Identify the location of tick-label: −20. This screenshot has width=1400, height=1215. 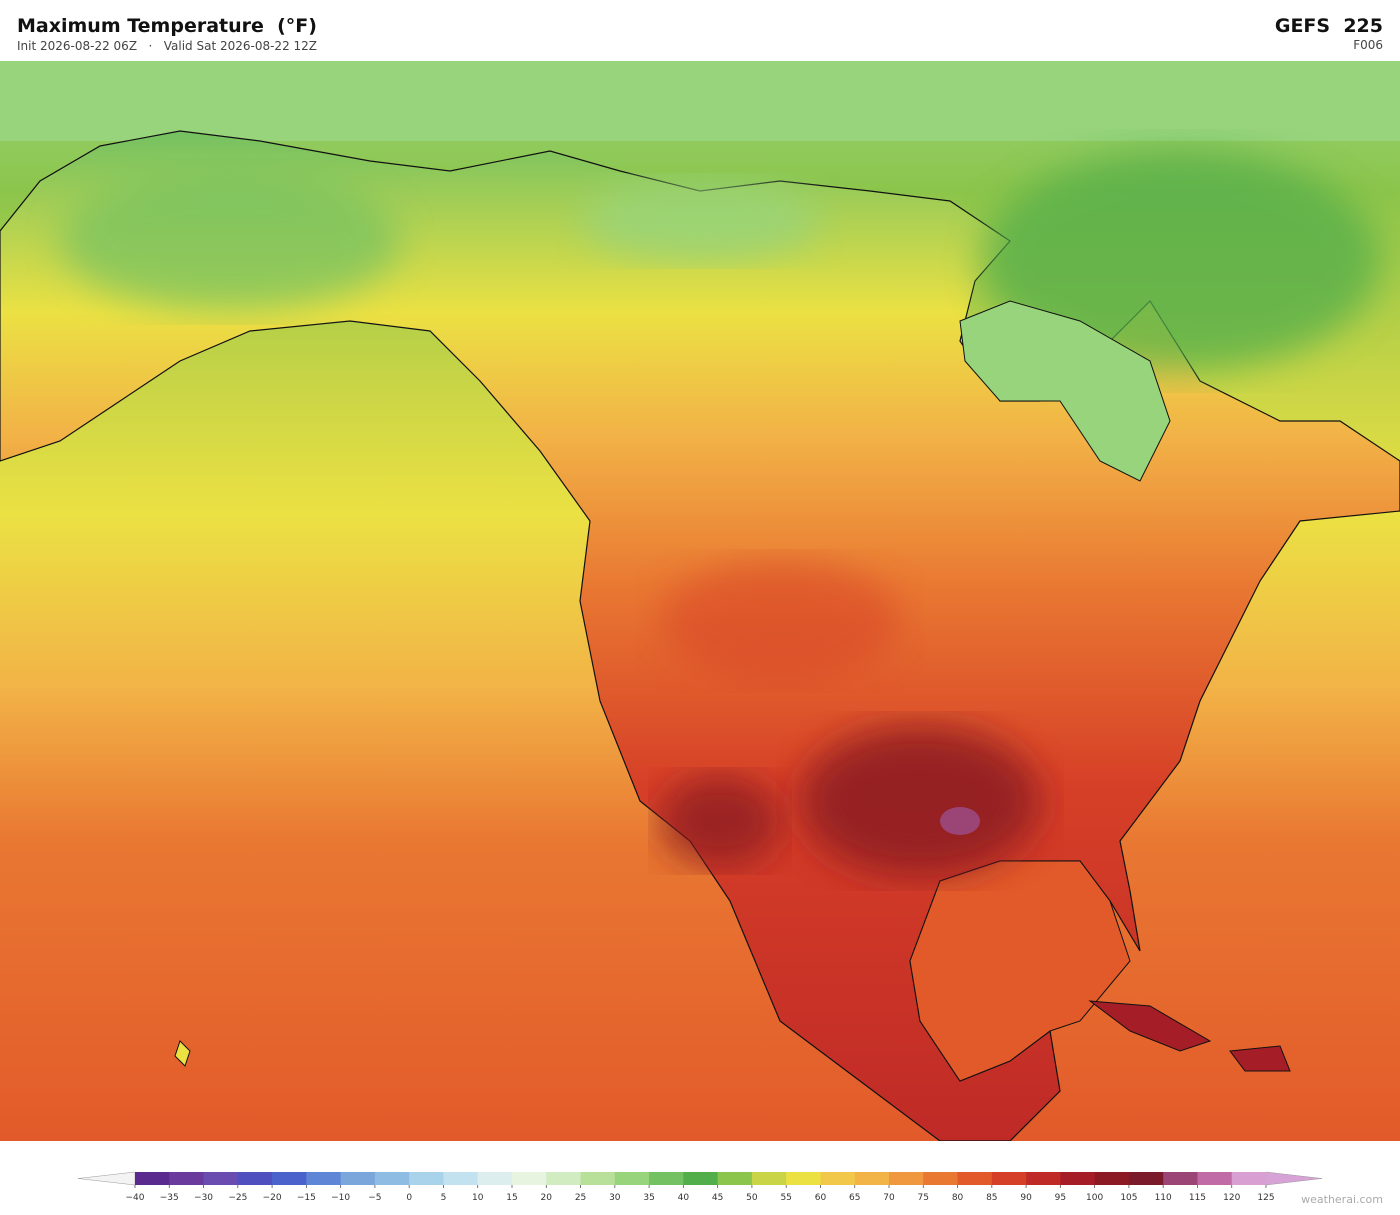
(272, 1198).